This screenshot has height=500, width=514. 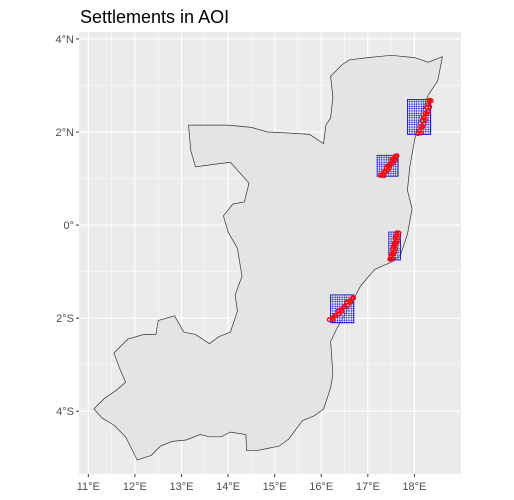 I want to click on y-tick-label: 2°S, so click(x=65, y=319).